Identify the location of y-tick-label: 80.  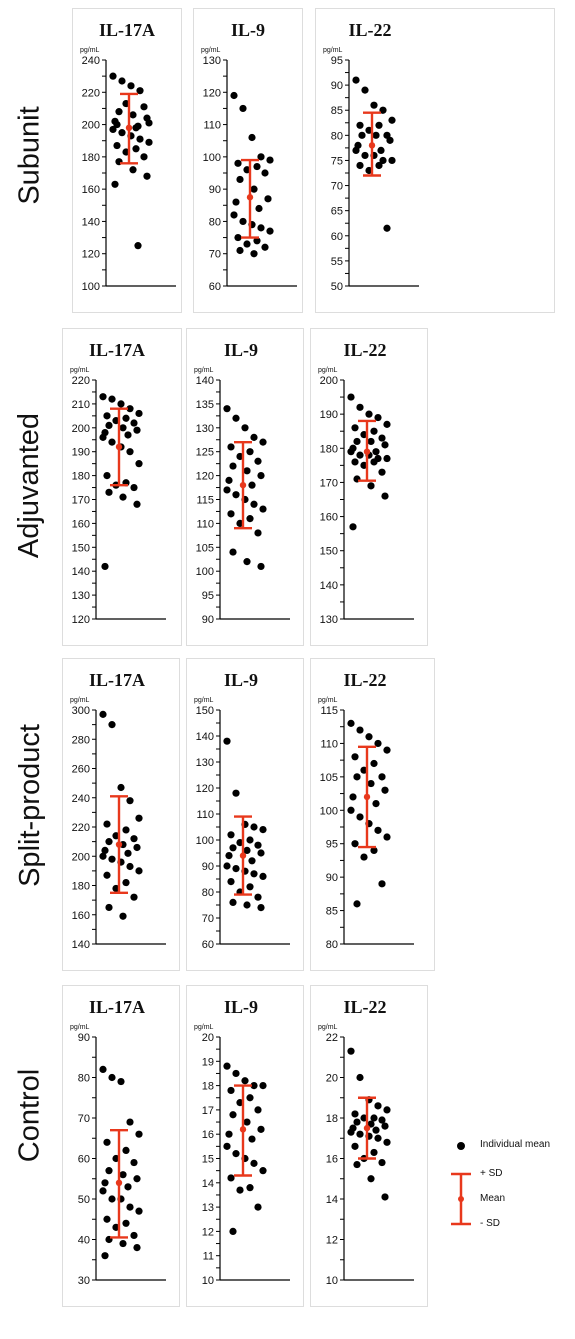
(332, 945).